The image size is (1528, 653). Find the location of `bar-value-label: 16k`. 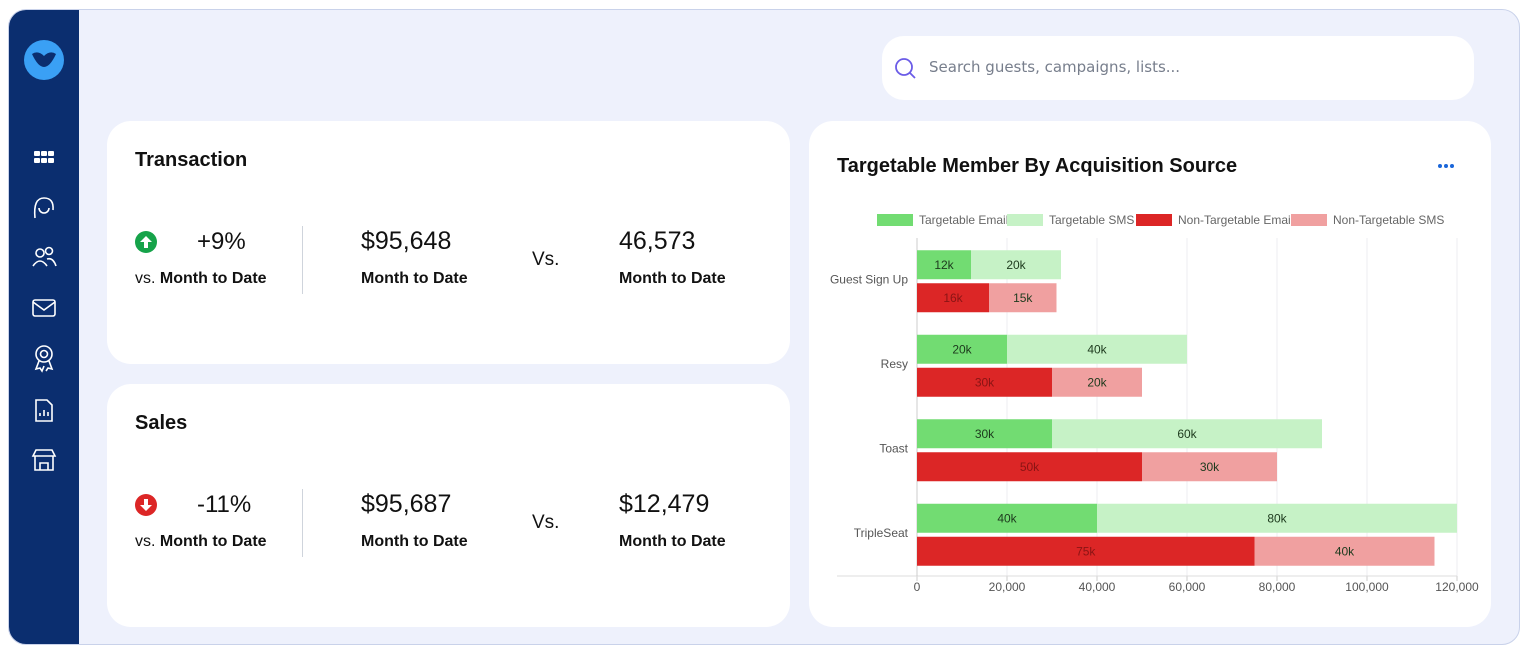

bar-value-label: 16k is located at coordinates (953, 298).